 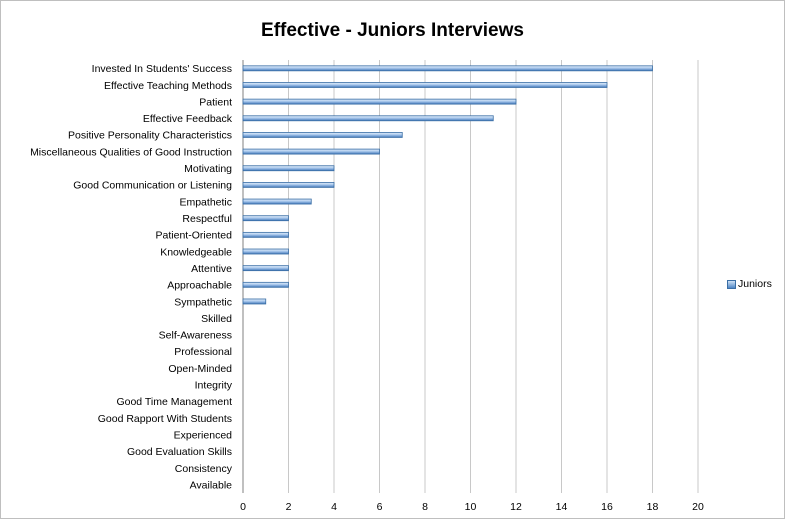 I want to click on x-tick-label: 12, so click(x=516, y=507).